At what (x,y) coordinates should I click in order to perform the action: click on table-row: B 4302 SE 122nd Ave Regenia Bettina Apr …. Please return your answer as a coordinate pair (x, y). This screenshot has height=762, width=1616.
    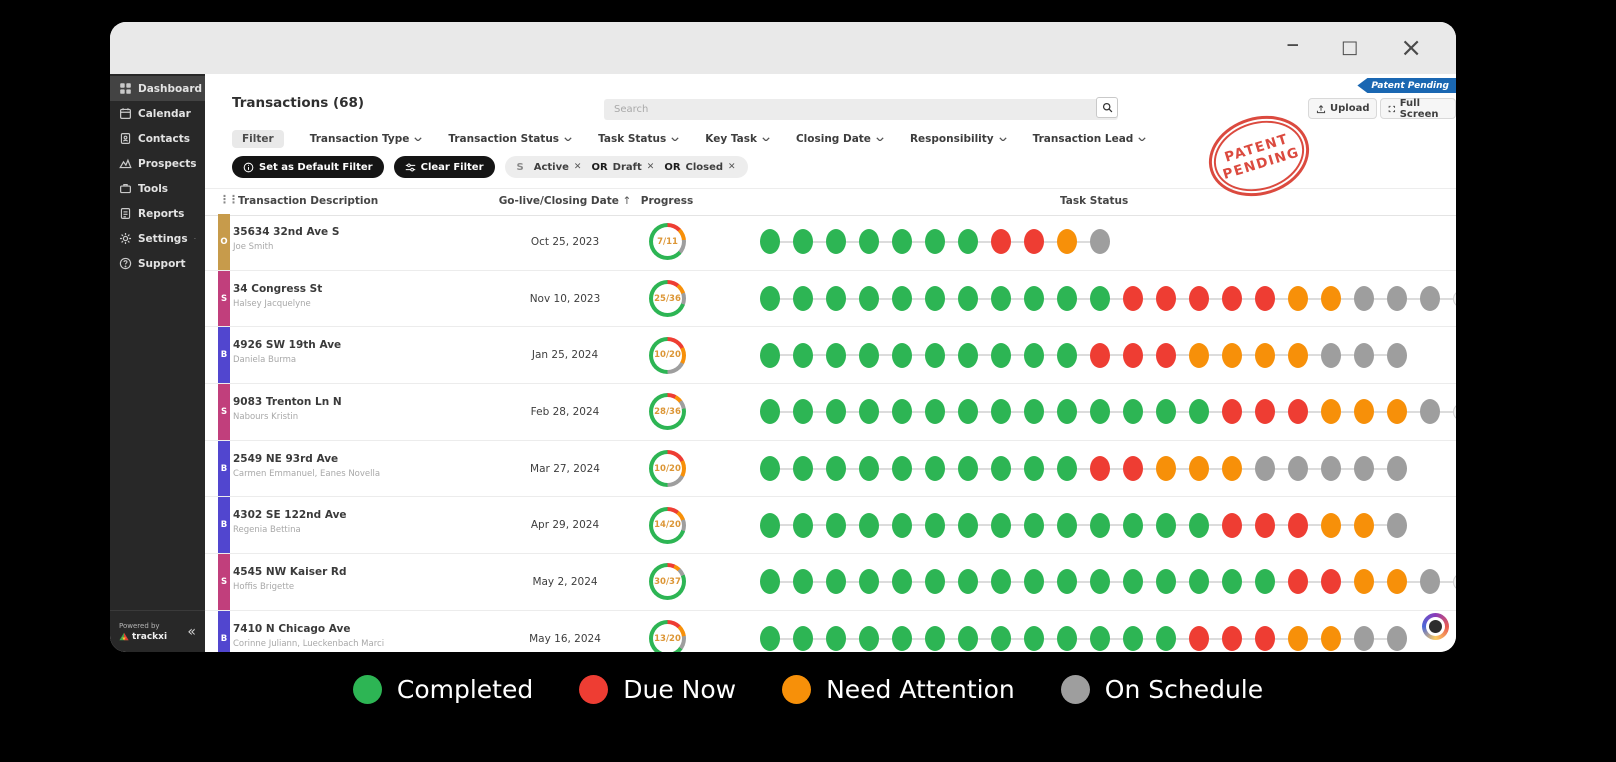
    Looking at the image, I should click on (830, 526).